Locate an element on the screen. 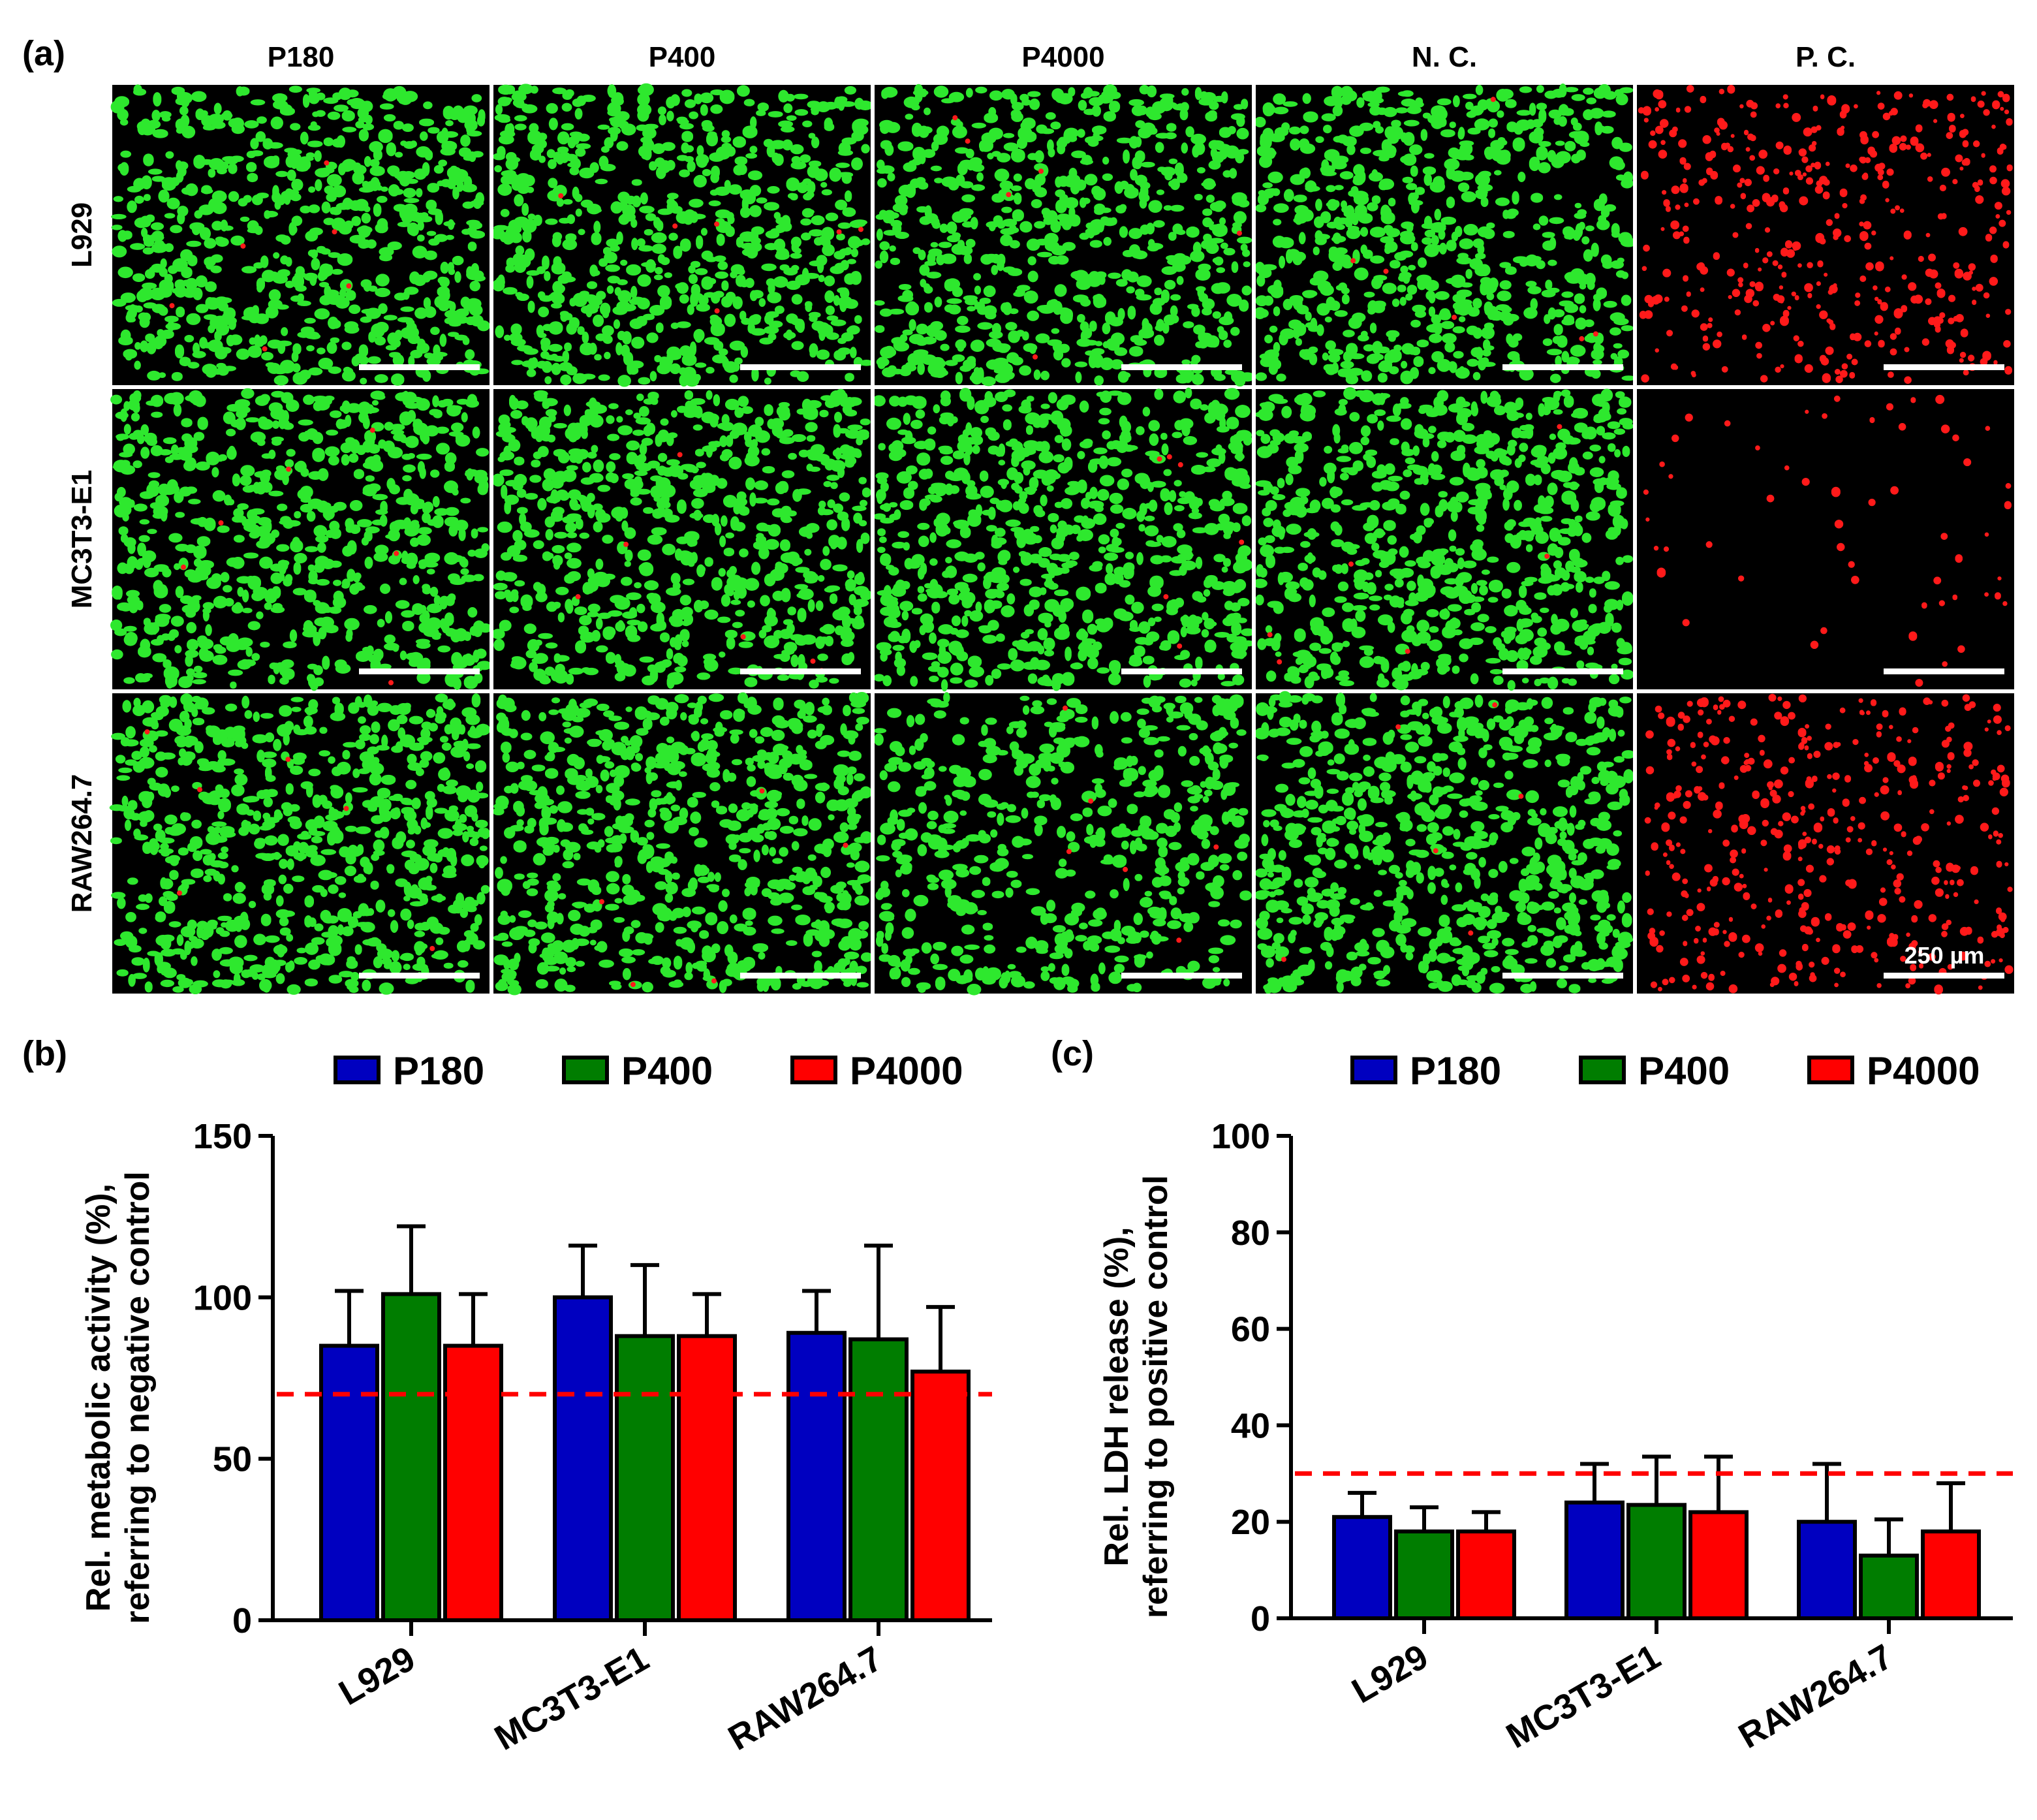 This screenshot has height=1820, width=2037. column-header: P180 is located at coordinates (301, 57).